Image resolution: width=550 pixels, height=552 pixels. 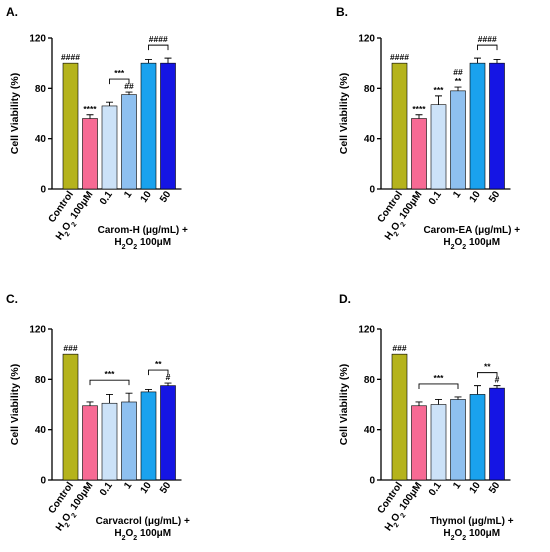 I want to click on treatment-label: Thymol (μg/mL) +, so click(x=472, y=521).